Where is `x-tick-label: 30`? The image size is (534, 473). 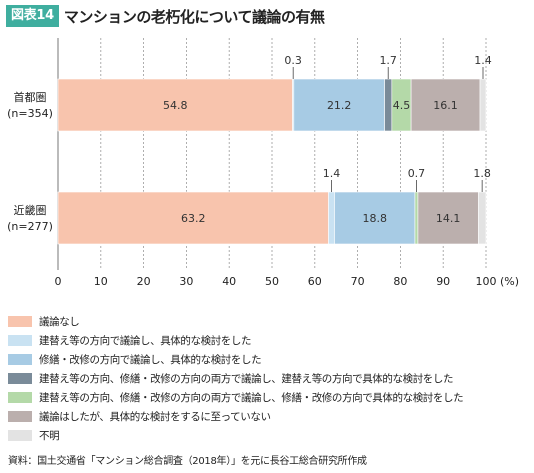
x-tick-label: 30 is located at coordinates (186, 281).